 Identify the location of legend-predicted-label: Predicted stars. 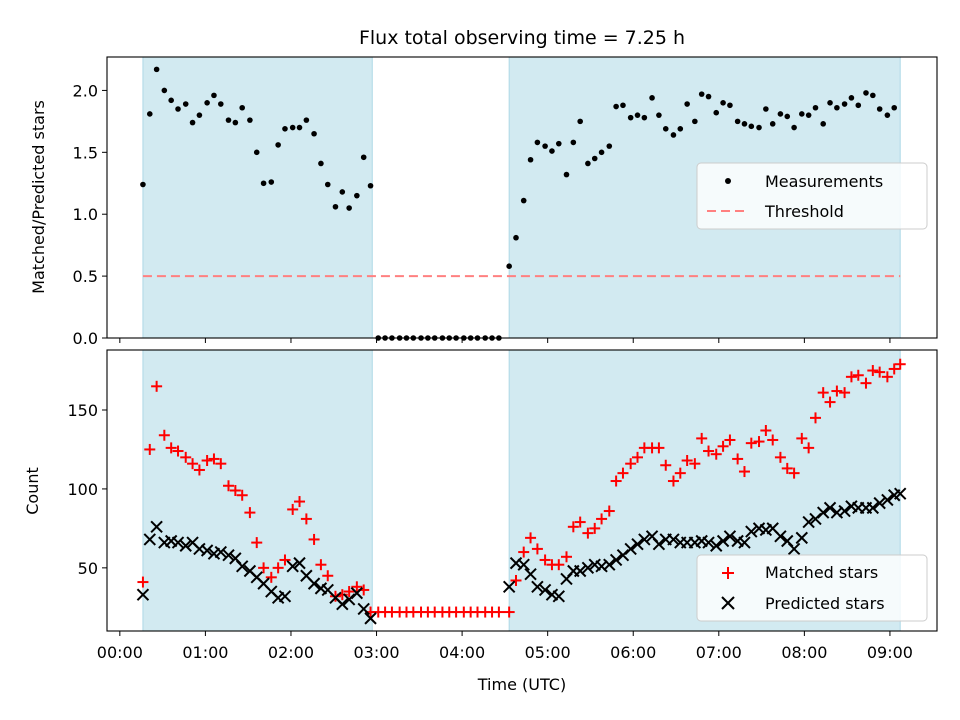
(825, 603).